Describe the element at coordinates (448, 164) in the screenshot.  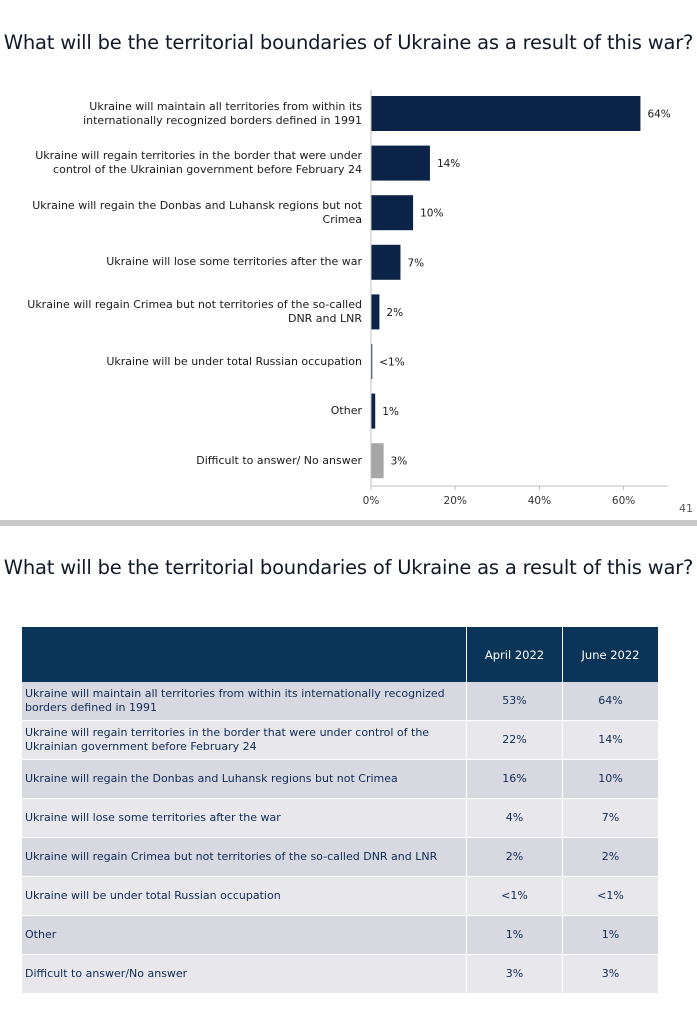
I see `bar-data-label: 14%` at that location.